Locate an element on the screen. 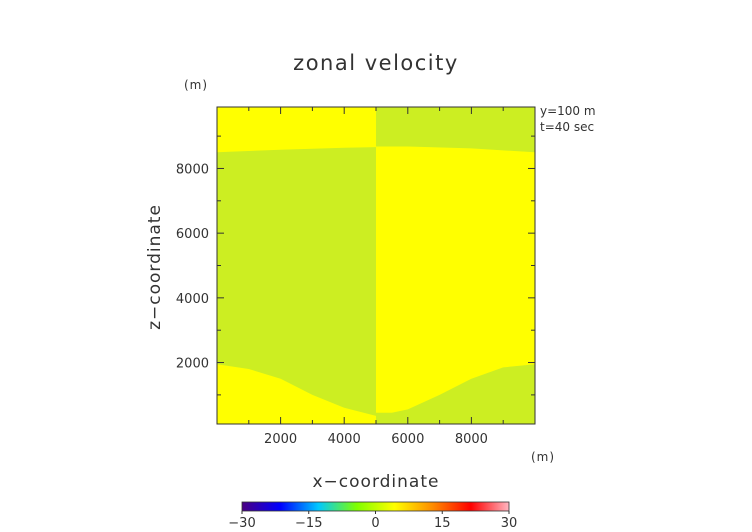  colorbar: −30 −15 0 15 30 is located at coordinates (373, 516).